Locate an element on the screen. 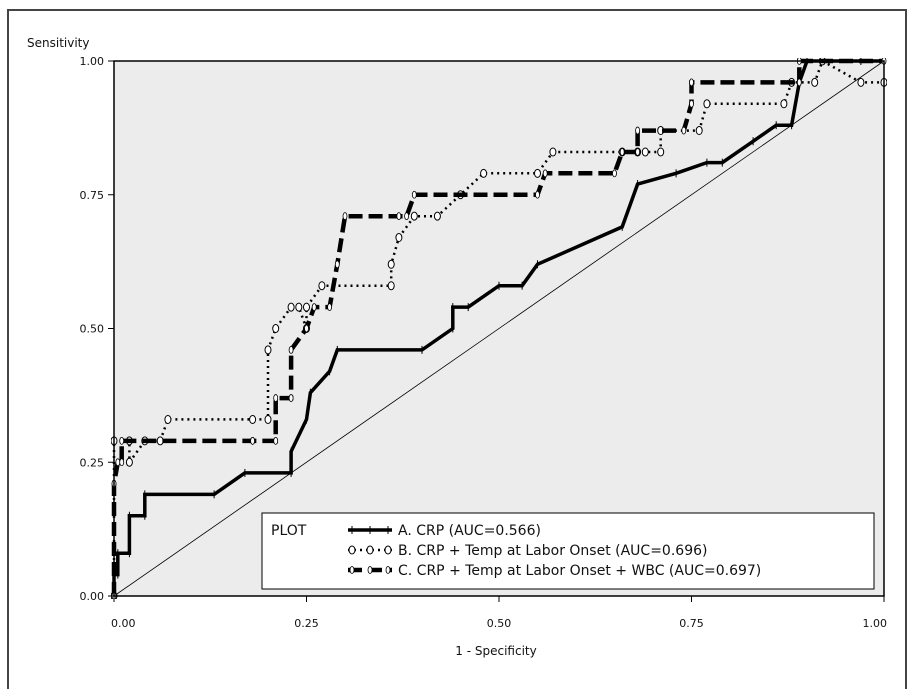 The image size is (912, 689). legend-entry: A. CRP (AUC=0.566) is located at coordinates (444, 531).